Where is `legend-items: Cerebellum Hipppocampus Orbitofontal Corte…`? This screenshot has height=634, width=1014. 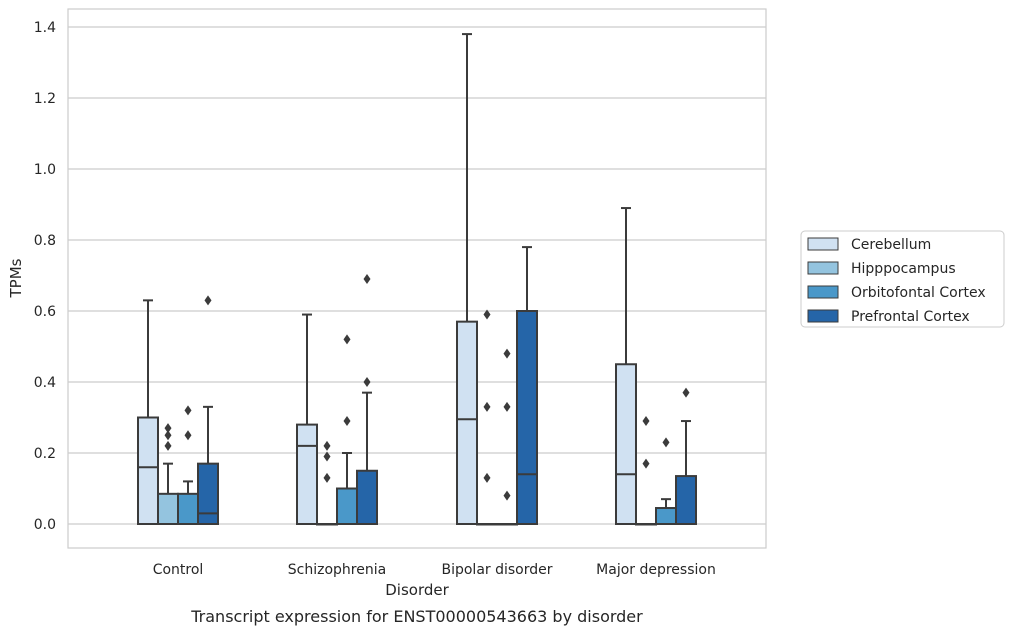 legend-items: Cerebellum Hipppocampus Orbitofontal Corte… is located at coordinates (896, 281).